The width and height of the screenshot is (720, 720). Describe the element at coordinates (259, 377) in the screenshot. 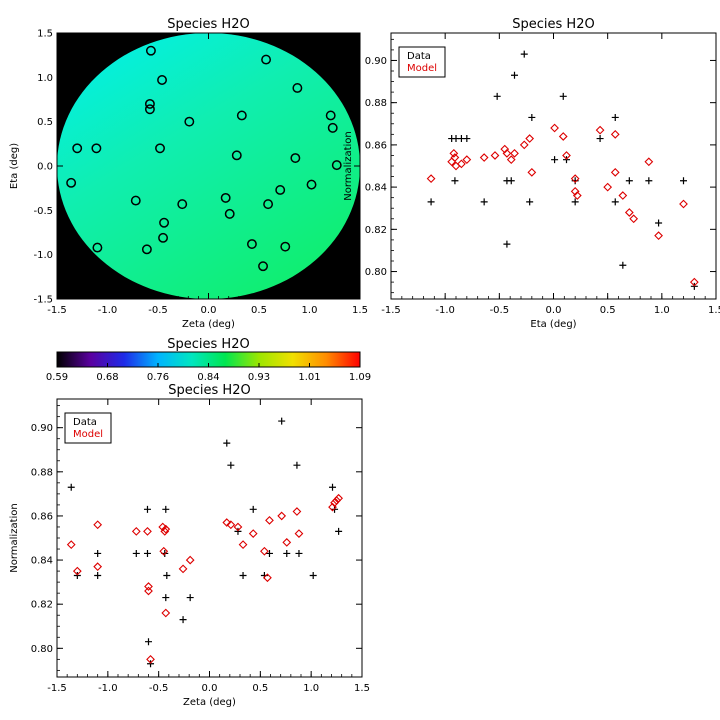

I see `colorbar-tick-label: 0.93` at that location.